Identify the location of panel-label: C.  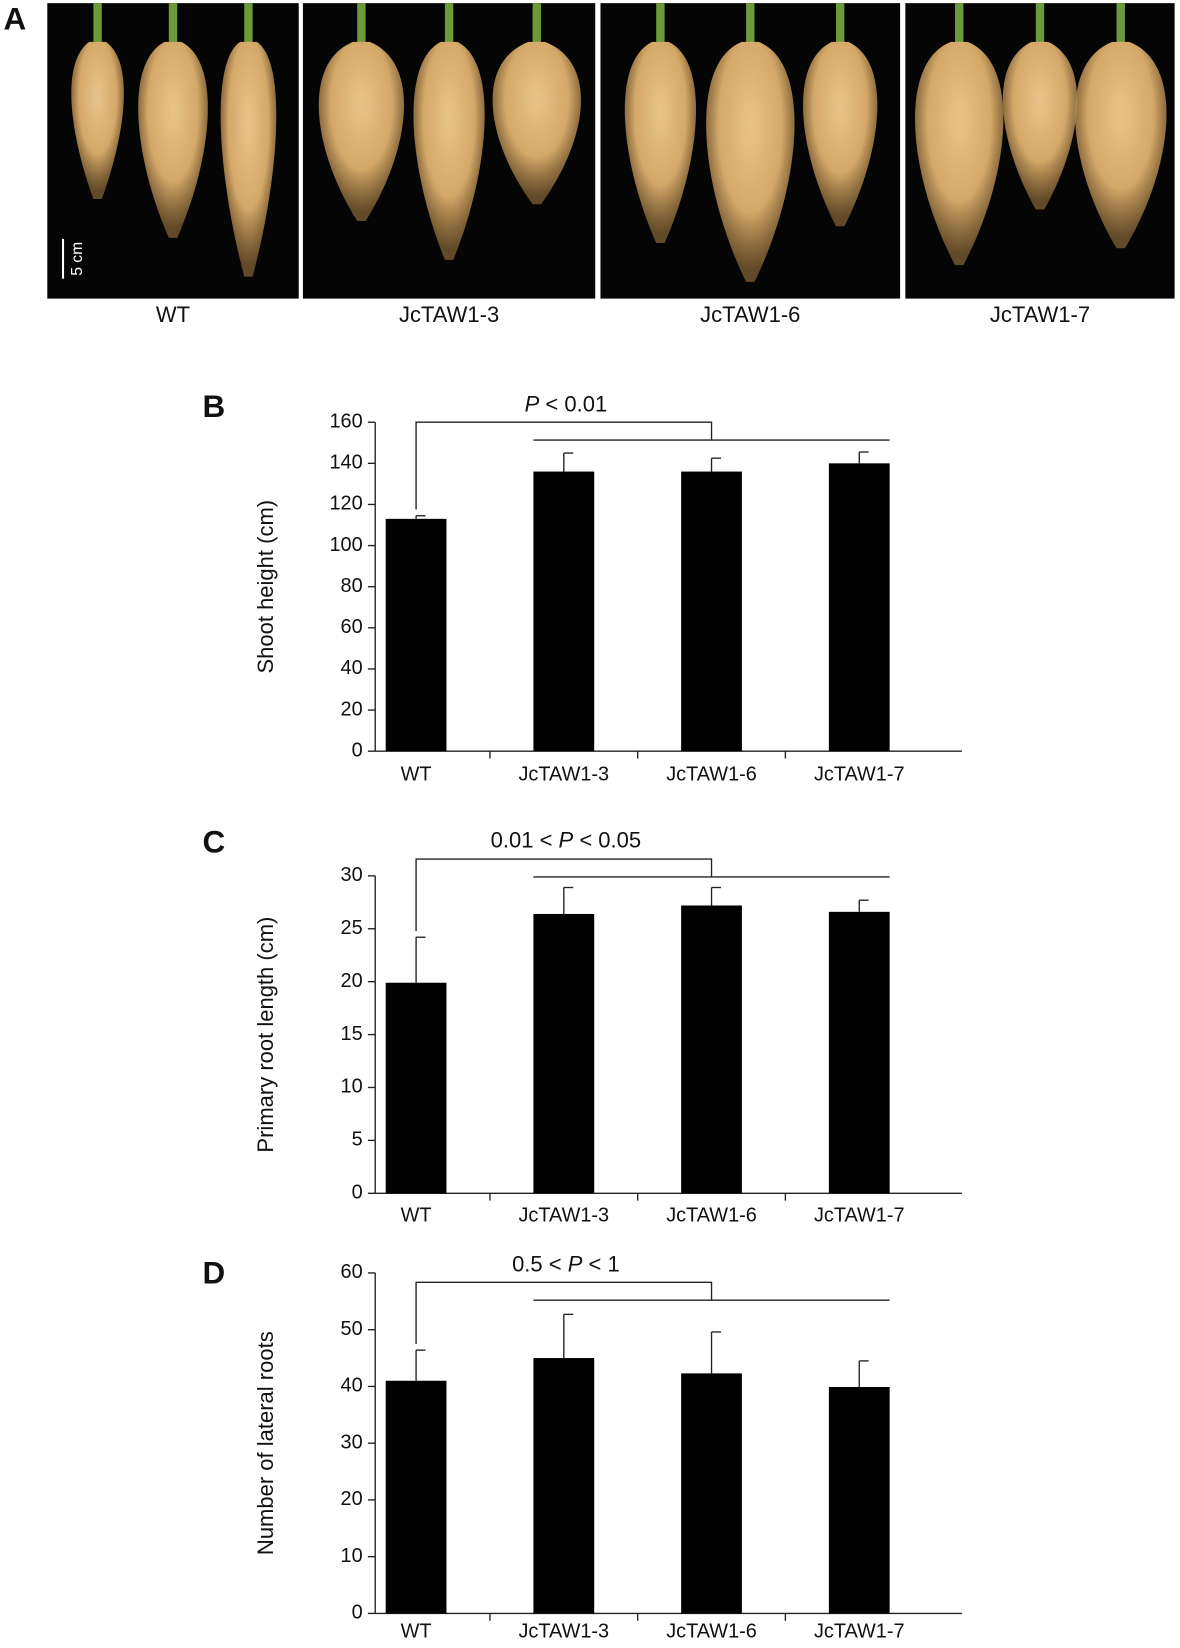
(214, 842).